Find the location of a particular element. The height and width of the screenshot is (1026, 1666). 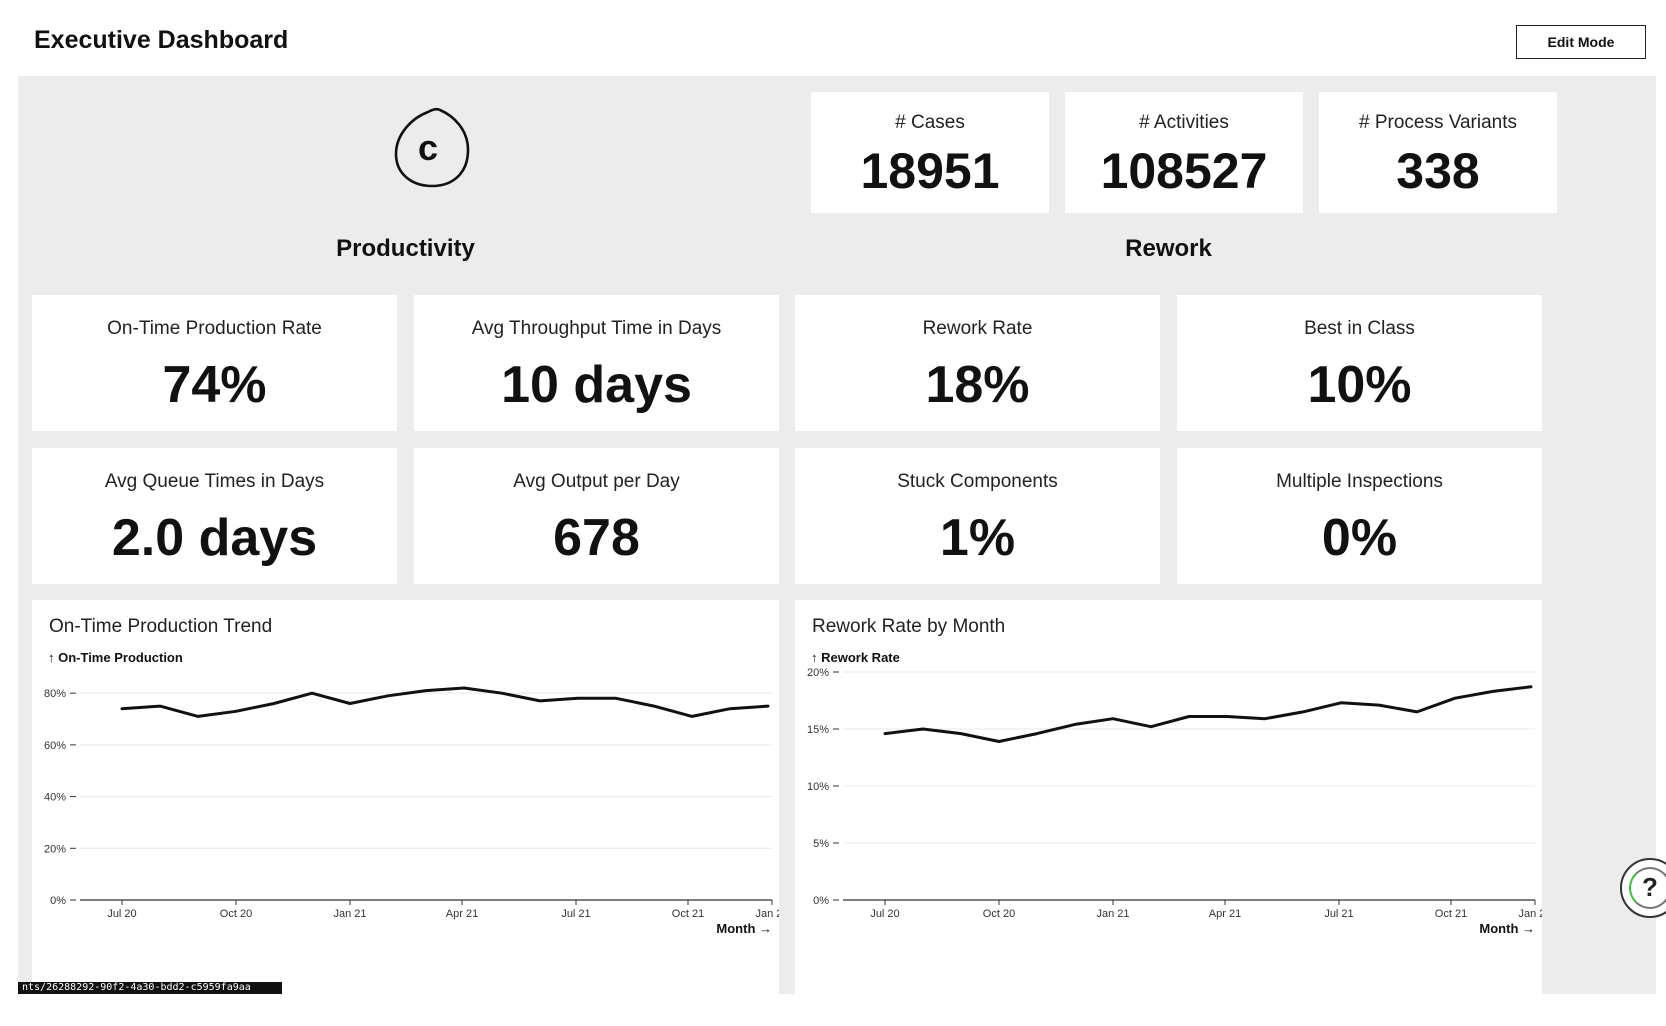

kpi-value: 678 is located at coordinates (596, 538).